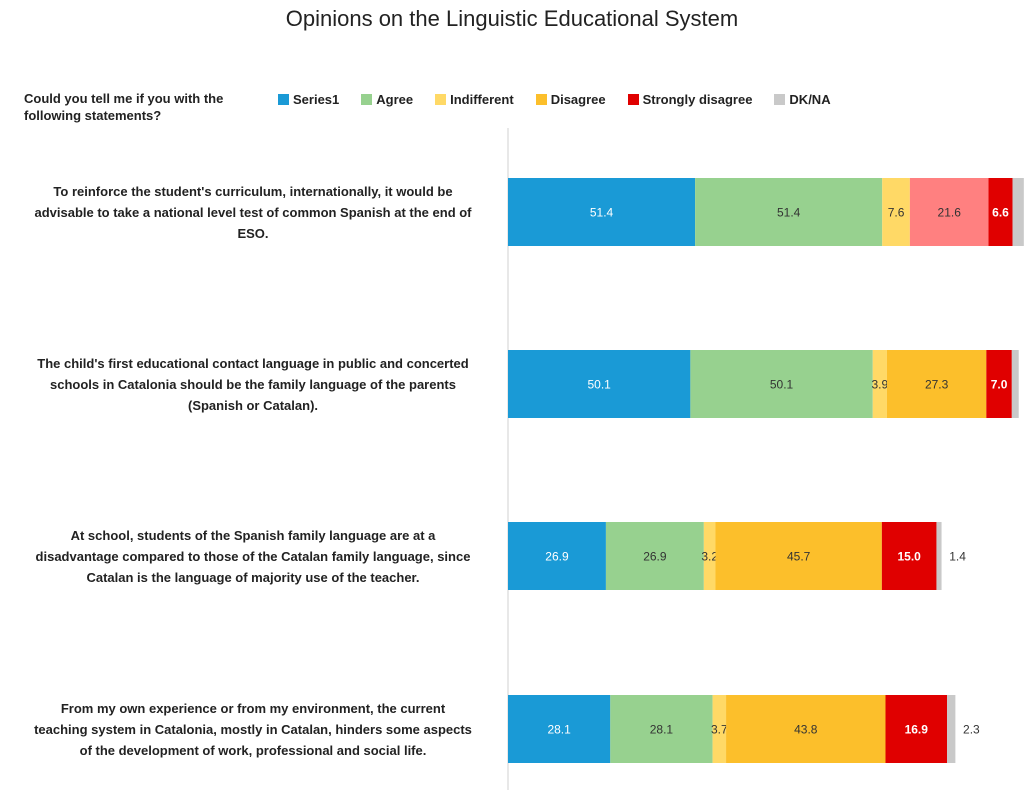 This screenshot has height=802, width=1024. I want to click on data-label-agree-row-3: 26.9, so click(655, 557).